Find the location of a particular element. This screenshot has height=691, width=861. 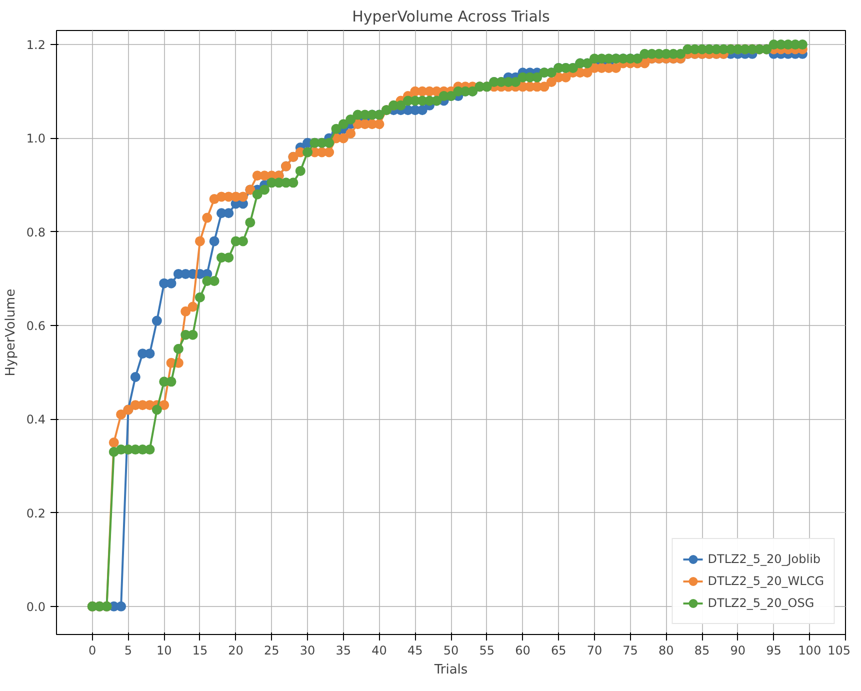

y-tick-label: 1.2 is located at coordinates (36, 45).